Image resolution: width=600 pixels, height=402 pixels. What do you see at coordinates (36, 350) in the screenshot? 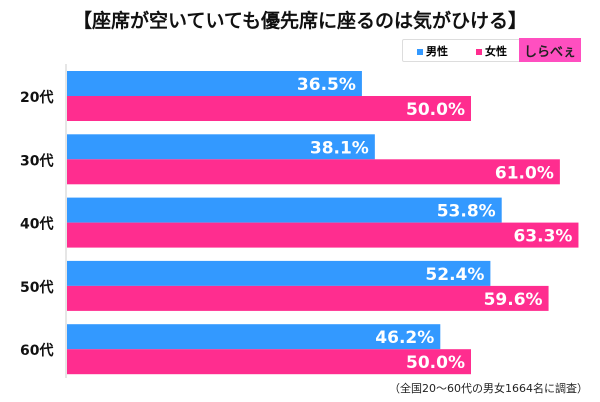
I see `category-label: 60代` at bounding box center [36, 350].